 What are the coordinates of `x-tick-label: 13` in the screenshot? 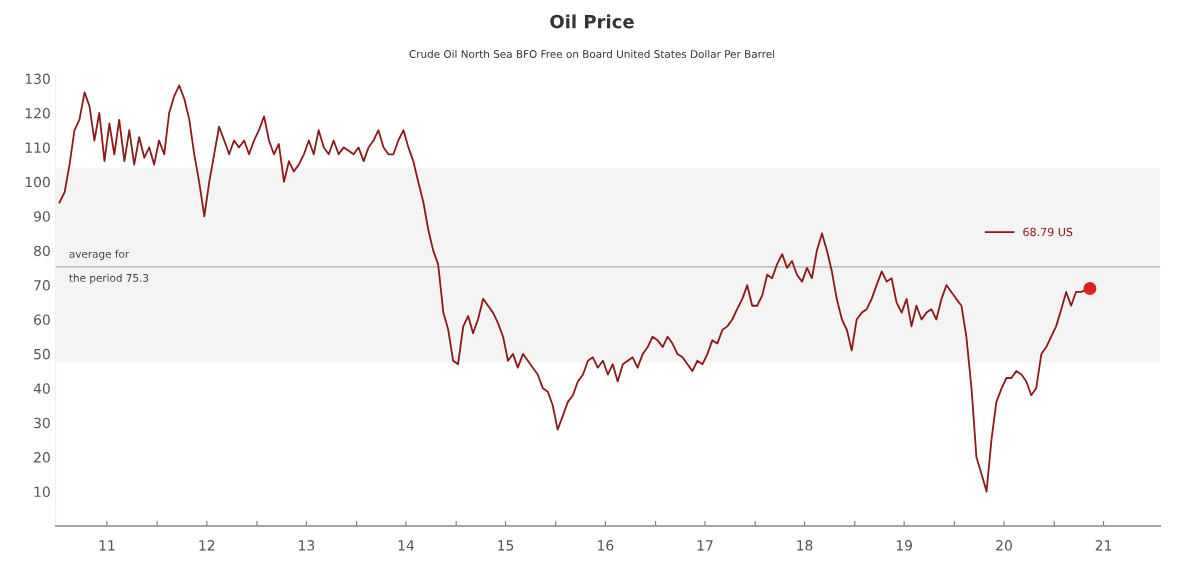 It's located at (307, 545).